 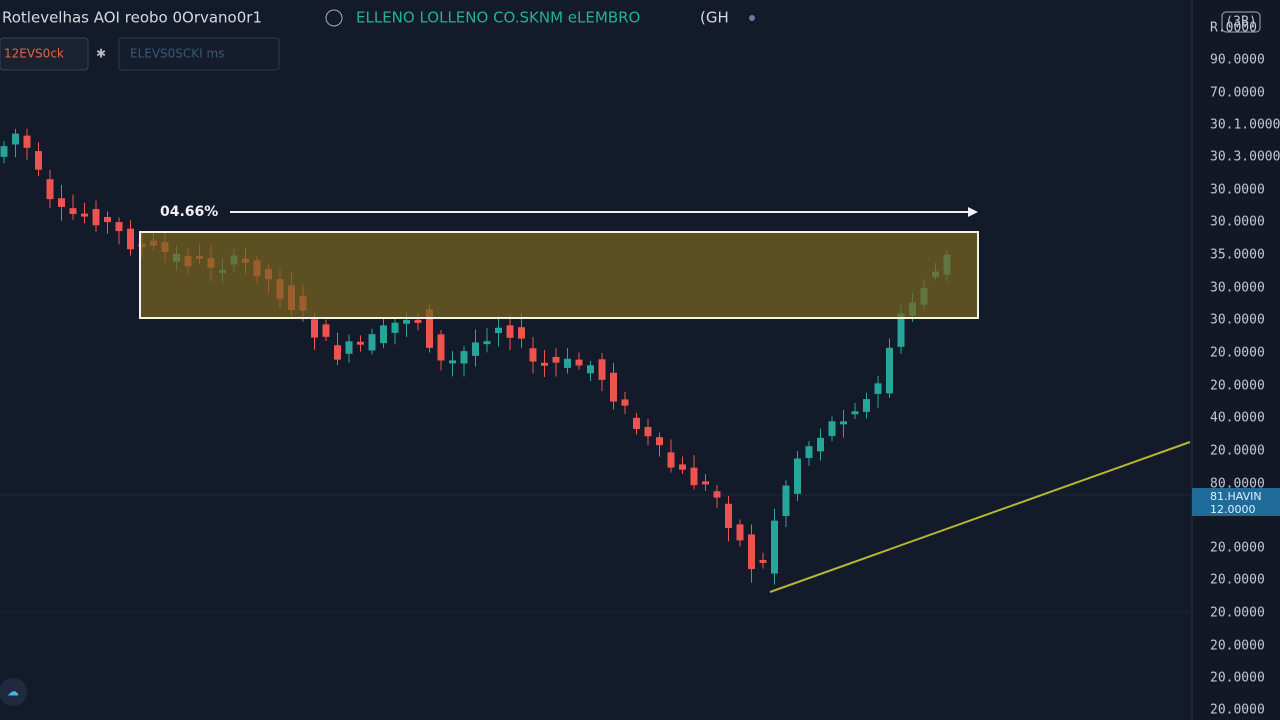 I want to click on toolbar-button, so click(x=44, y=54).